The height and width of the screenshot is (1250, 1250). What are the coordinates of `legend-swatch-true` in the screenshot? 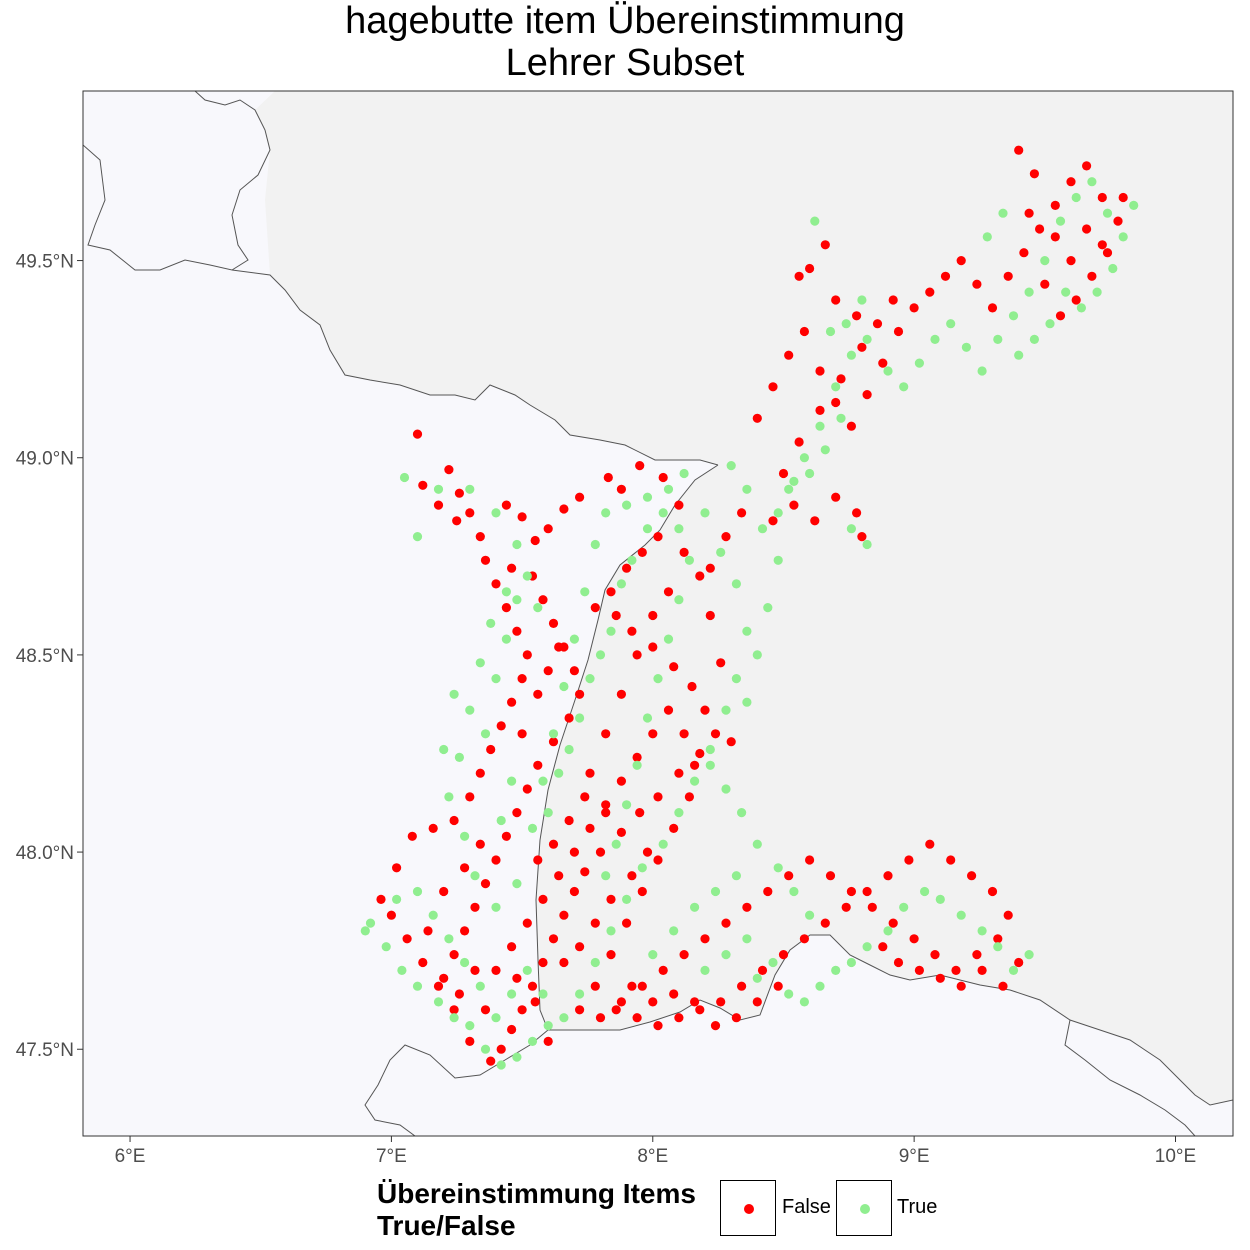 It's located at (865, 1209).